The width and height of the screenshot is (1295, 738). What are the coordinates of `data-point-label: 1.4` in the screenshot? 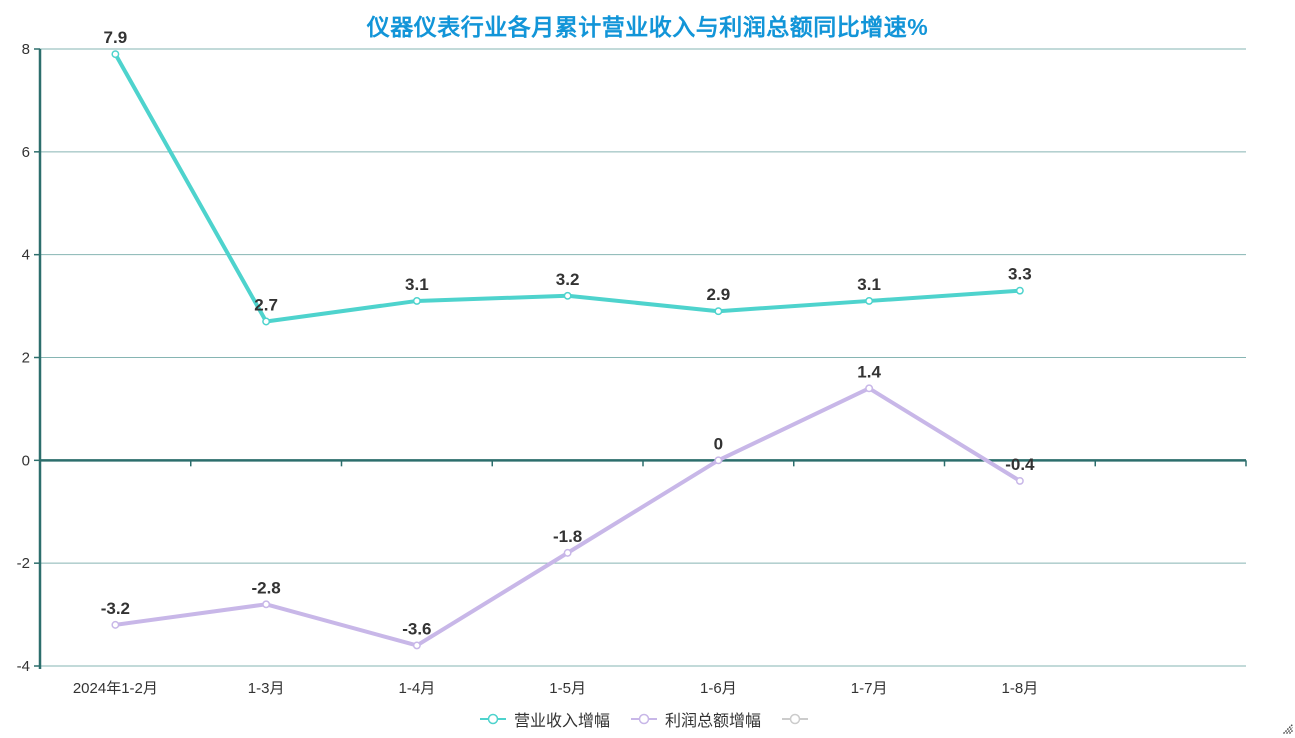 It's located at (869, 371).